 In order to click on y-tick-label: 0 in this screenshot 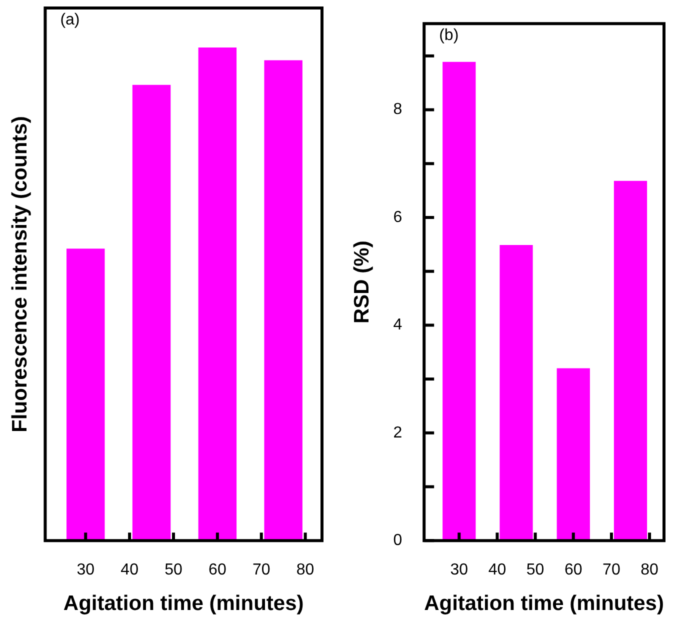, I will do `click(397, 541)`.